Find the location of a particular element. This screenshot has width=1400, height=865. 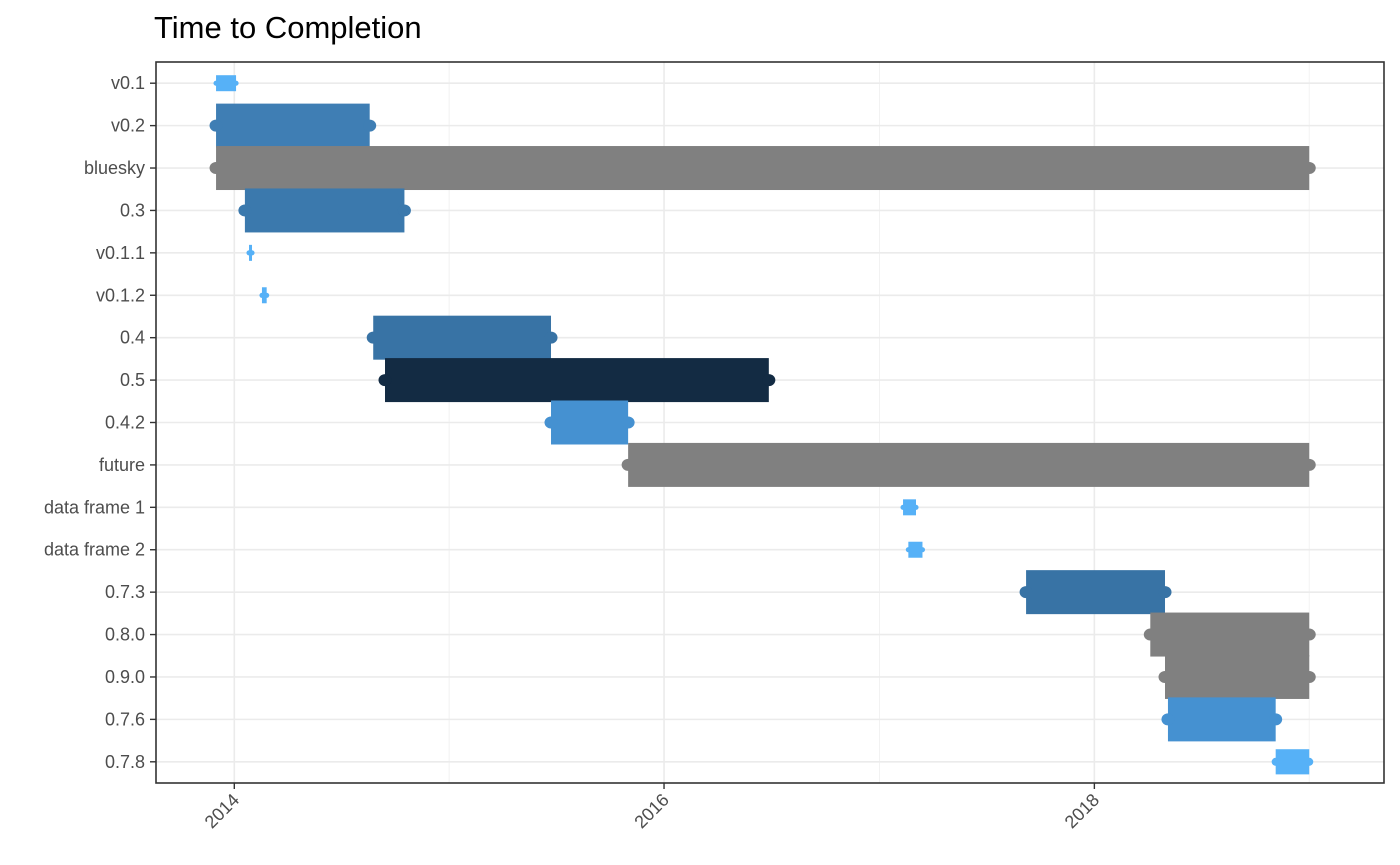

y-tick-label: 0.4.2 is located at coordinates (125, 423).